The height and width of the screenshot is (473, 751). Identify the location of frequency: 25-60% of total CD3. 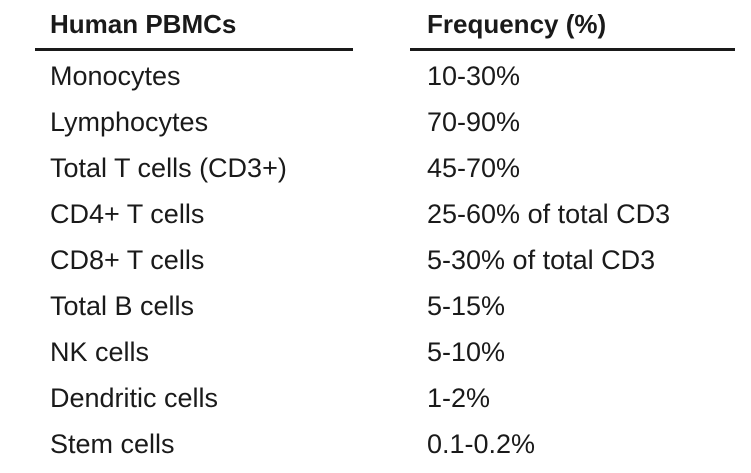
(549, 214).